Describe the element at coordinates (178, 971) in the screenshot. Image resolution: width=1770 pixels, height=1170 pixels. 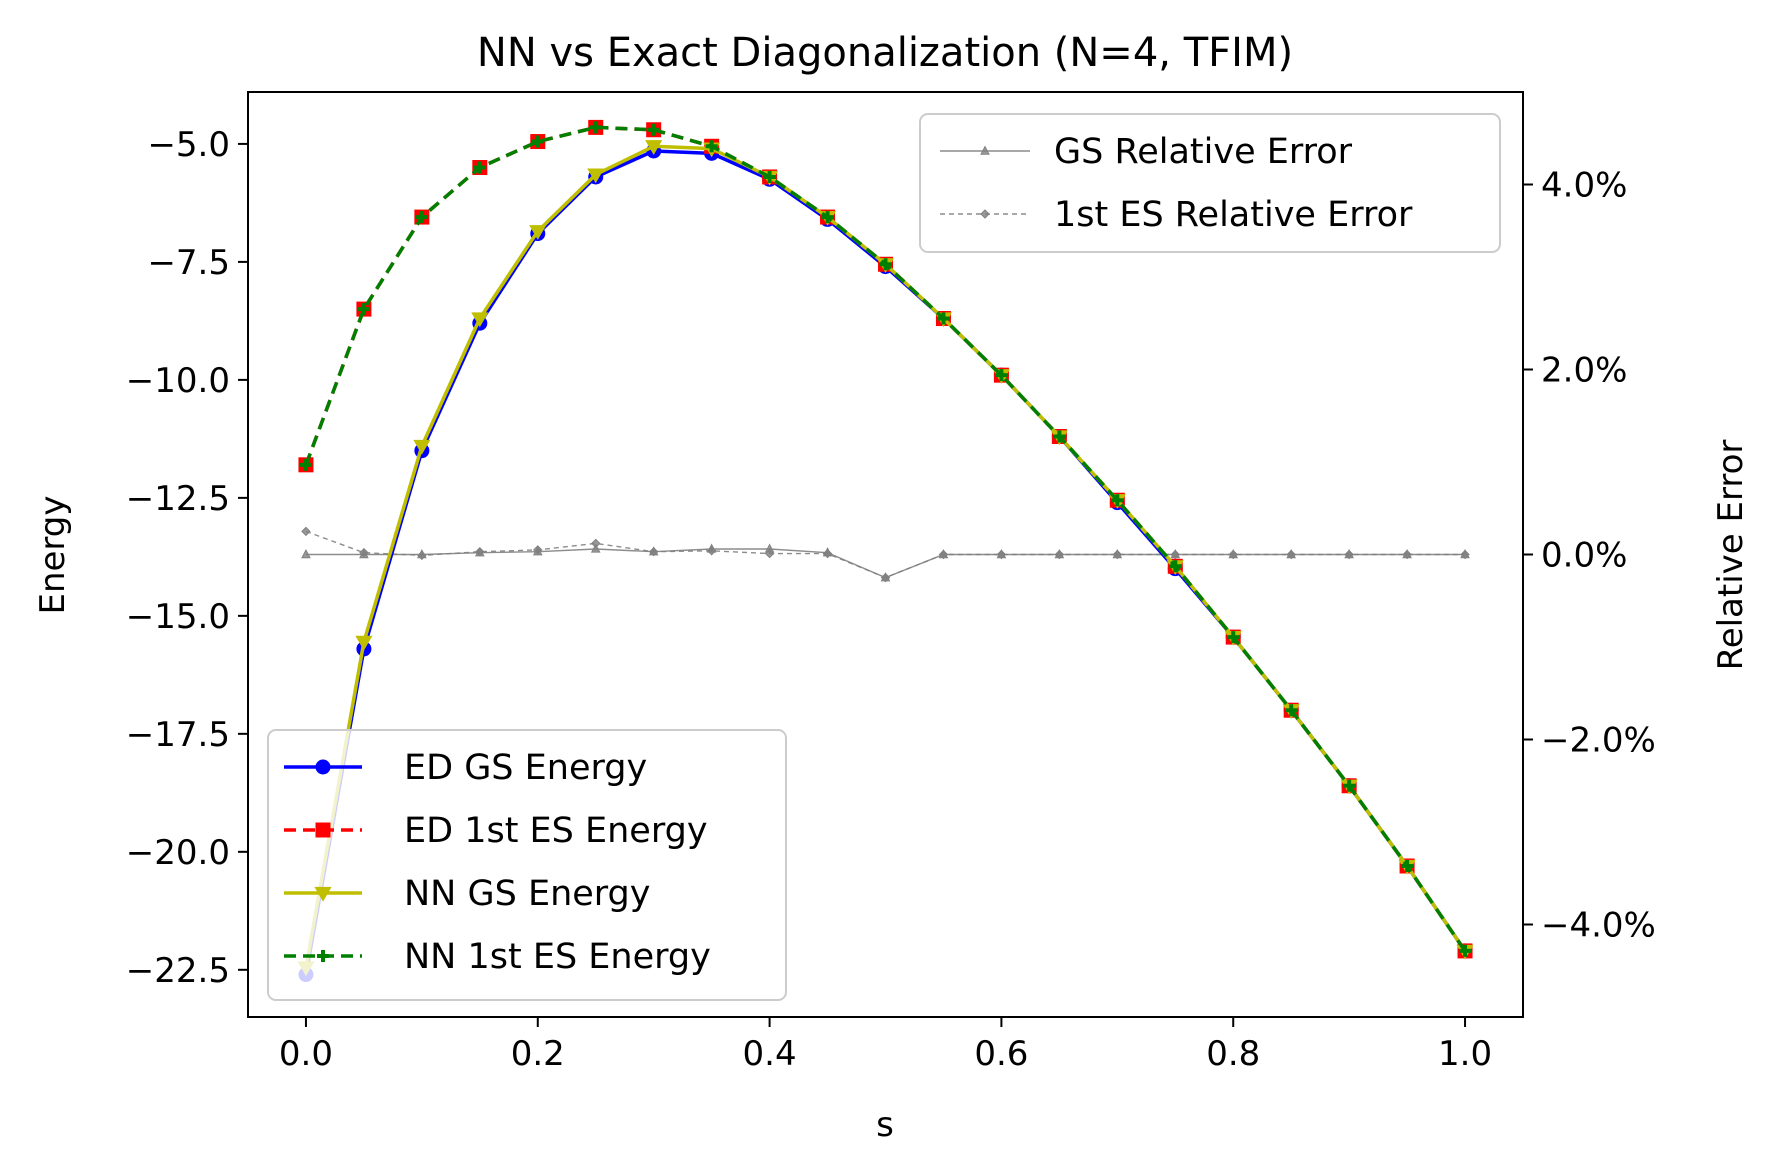
I see `y-tick-label: −22.5` at that location.